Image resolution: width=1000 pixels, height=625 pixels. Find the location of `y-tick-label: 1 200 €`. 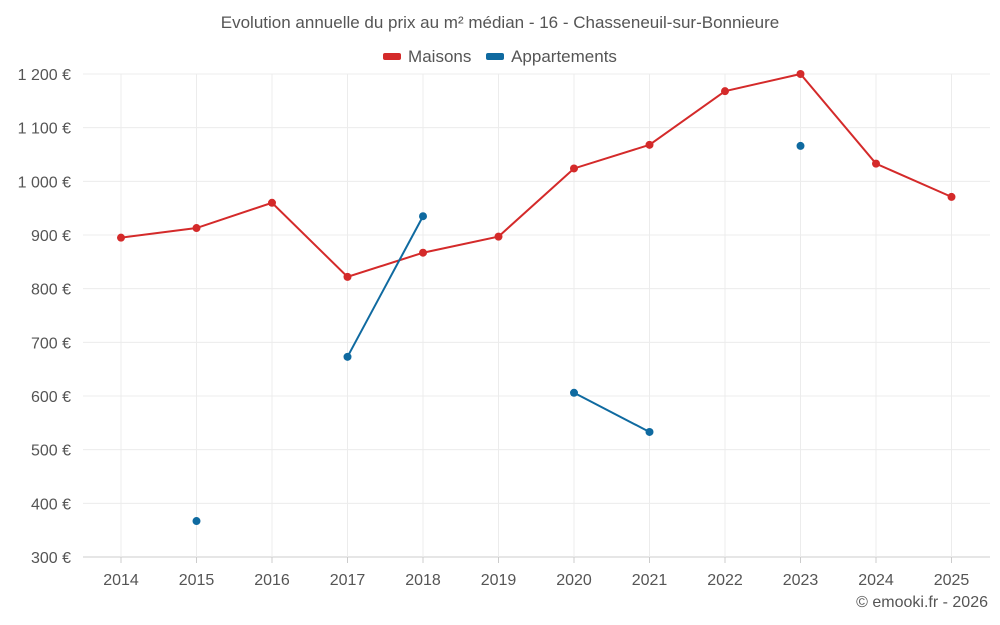

y-tick-label: 1 200 € is located at coordinates (44, 75).